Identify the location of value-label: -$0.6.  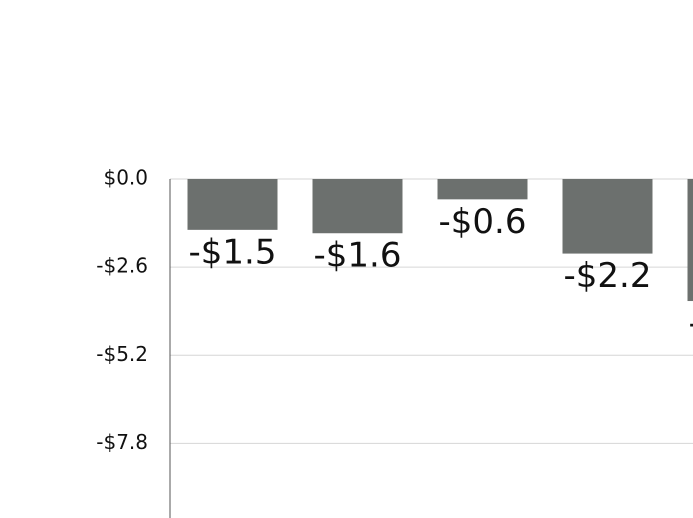
(483, 222).